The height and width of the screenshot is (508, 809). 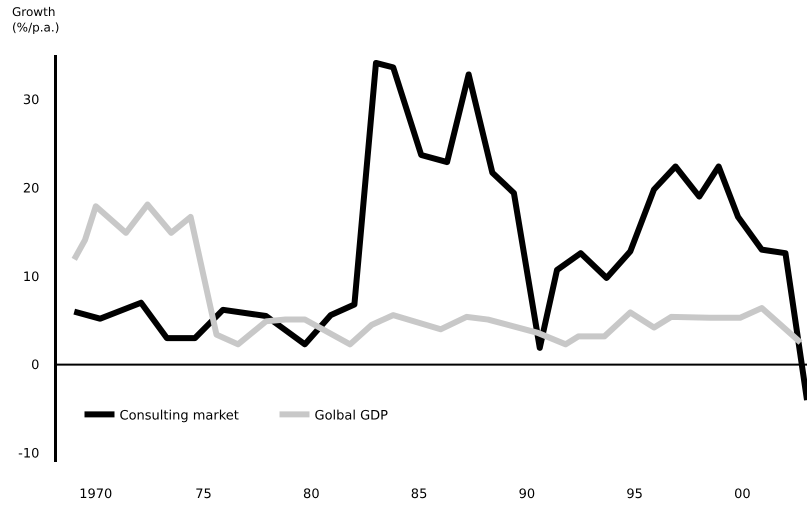 I want to click on y-tick-label: 0, so click(x=35, y=366).